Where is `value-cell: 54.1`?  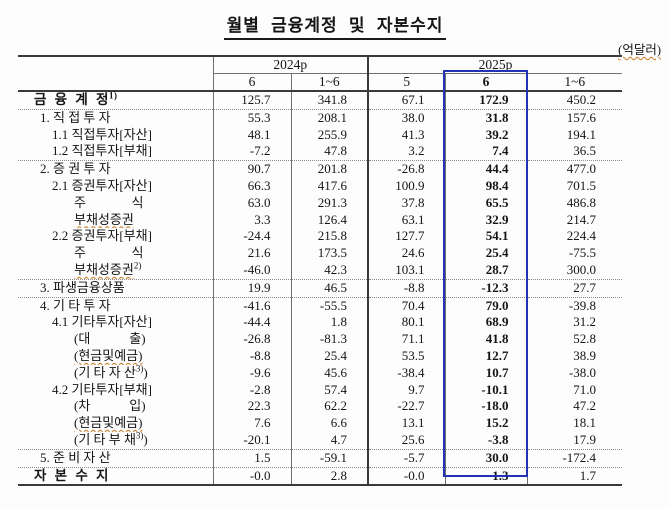 value-cell: 54.1 is located at coordinates (485, 237).